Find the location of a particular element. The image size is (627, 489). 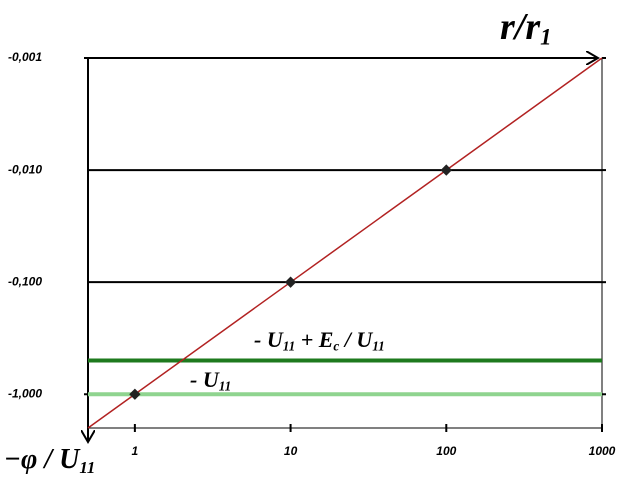

x-tick-label: 1000 is located at coordinates (602, 451).